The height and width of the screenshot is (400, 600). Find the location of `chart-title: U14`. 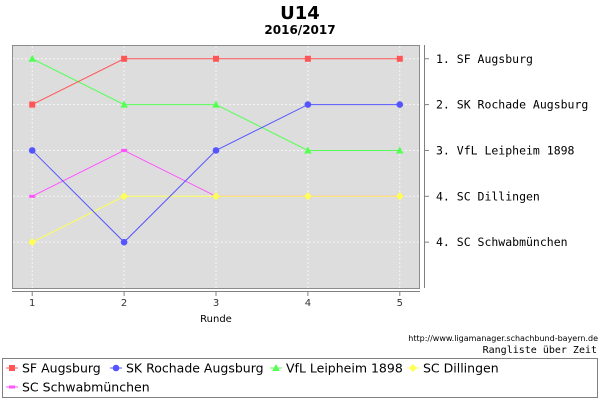

chart-title: U14 is located at coordinates (300, 13).